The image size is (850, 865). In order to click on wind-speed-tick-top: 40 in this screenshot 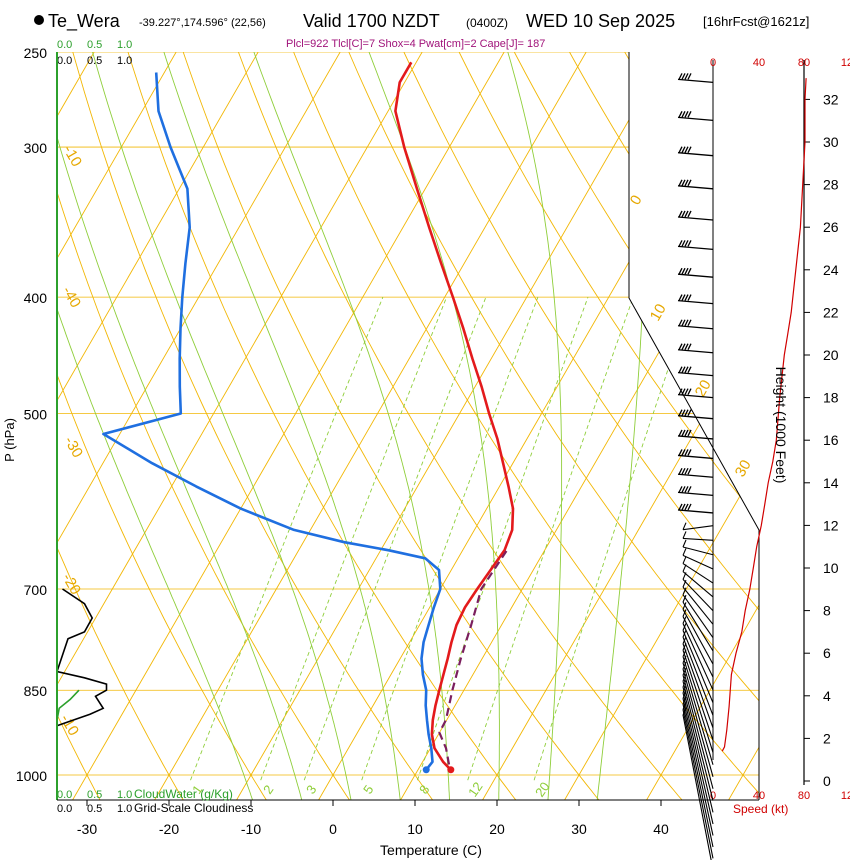, I will do `click(759, 63)`.